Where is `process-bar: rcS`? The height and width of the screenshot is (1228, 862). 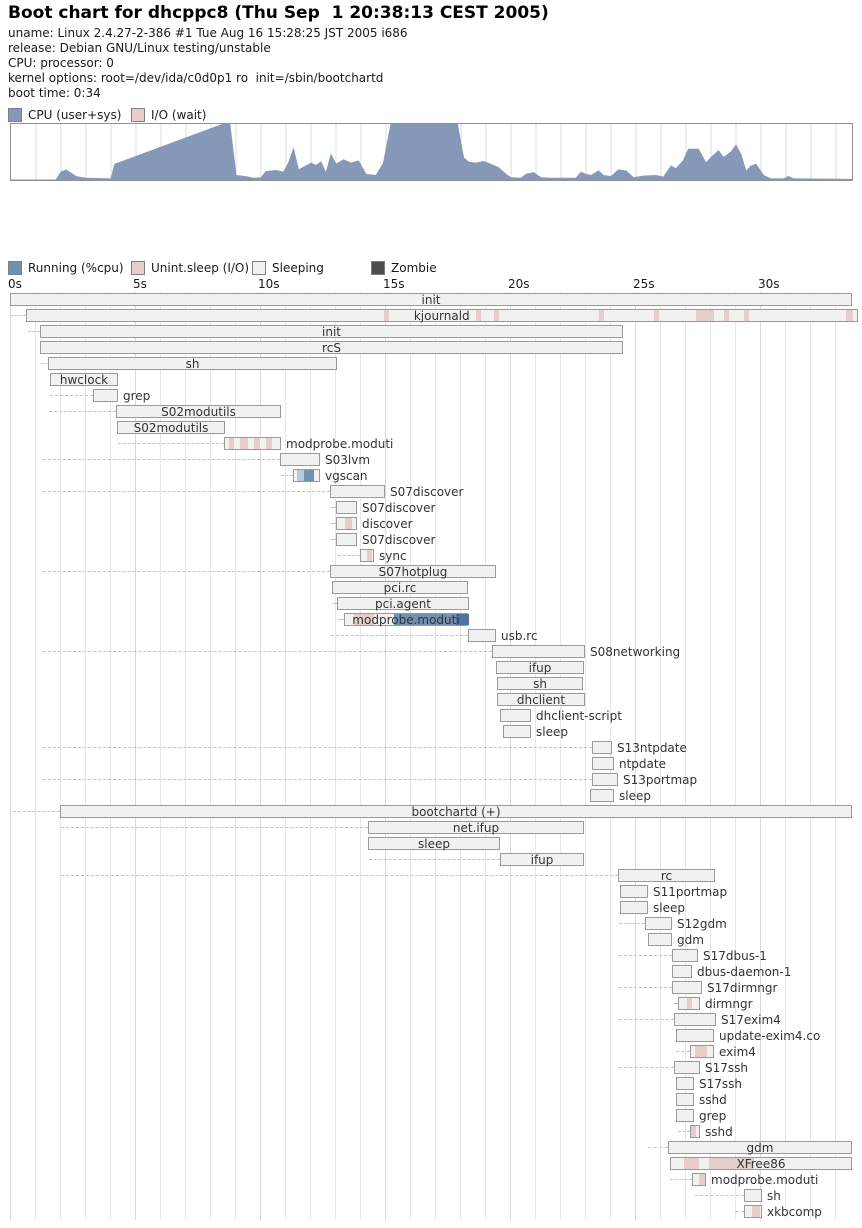 process-bar: rcS is located at coordinates (331, 347).